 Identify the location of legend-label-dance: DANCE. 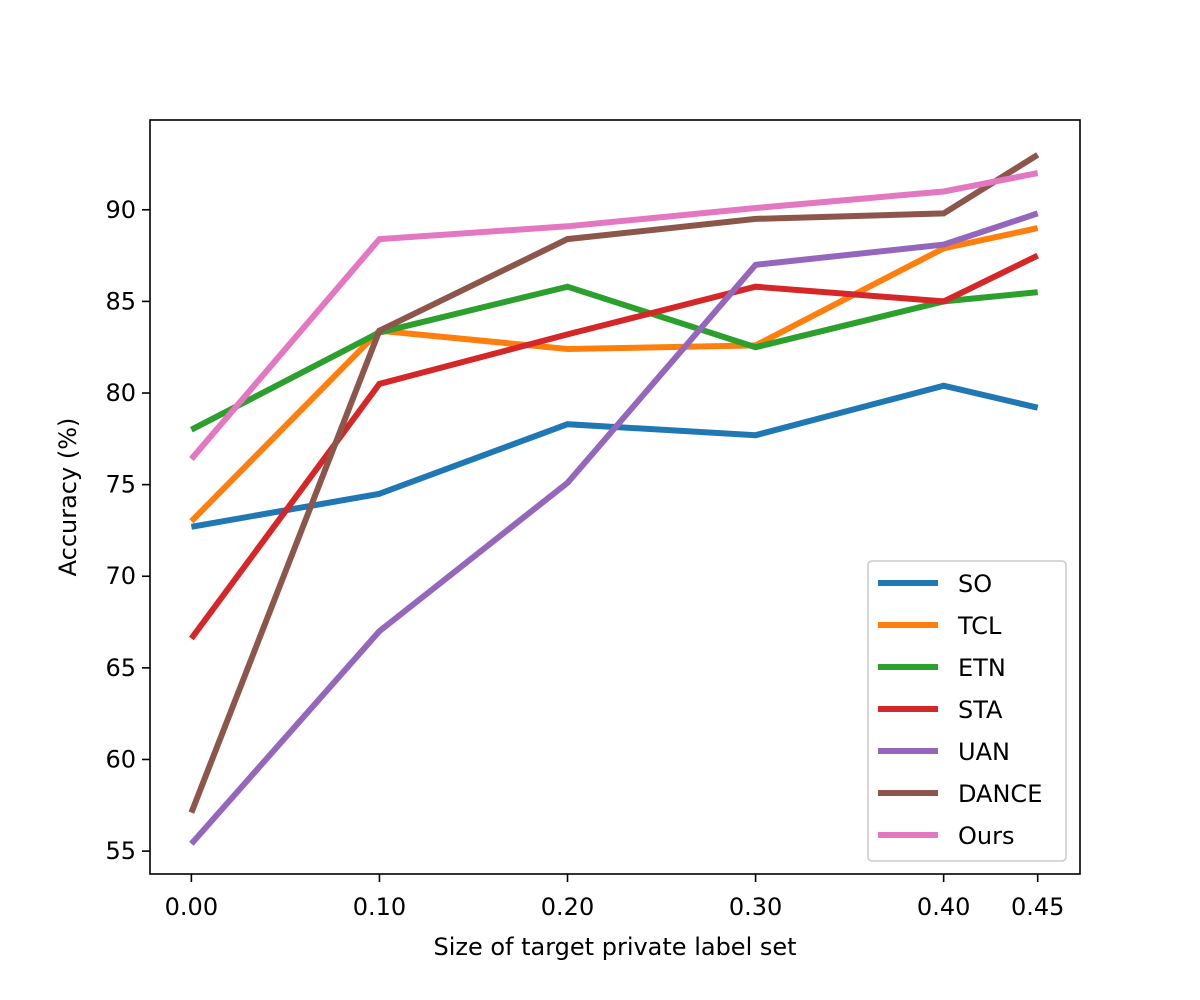
(1000, 794).